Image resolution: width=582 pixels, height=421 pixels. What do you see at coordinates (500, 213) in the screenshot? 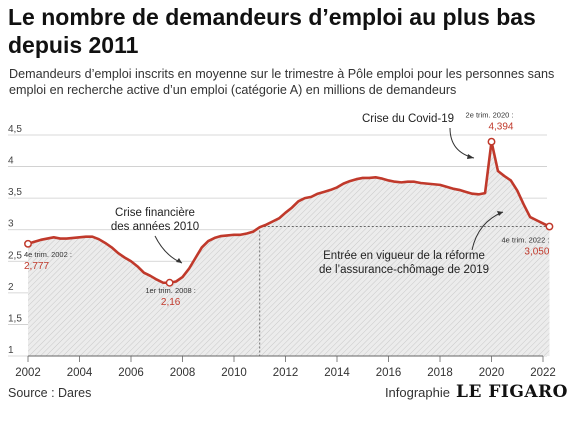
I see `arrowhead-reform` at bounding box center [500, 213].